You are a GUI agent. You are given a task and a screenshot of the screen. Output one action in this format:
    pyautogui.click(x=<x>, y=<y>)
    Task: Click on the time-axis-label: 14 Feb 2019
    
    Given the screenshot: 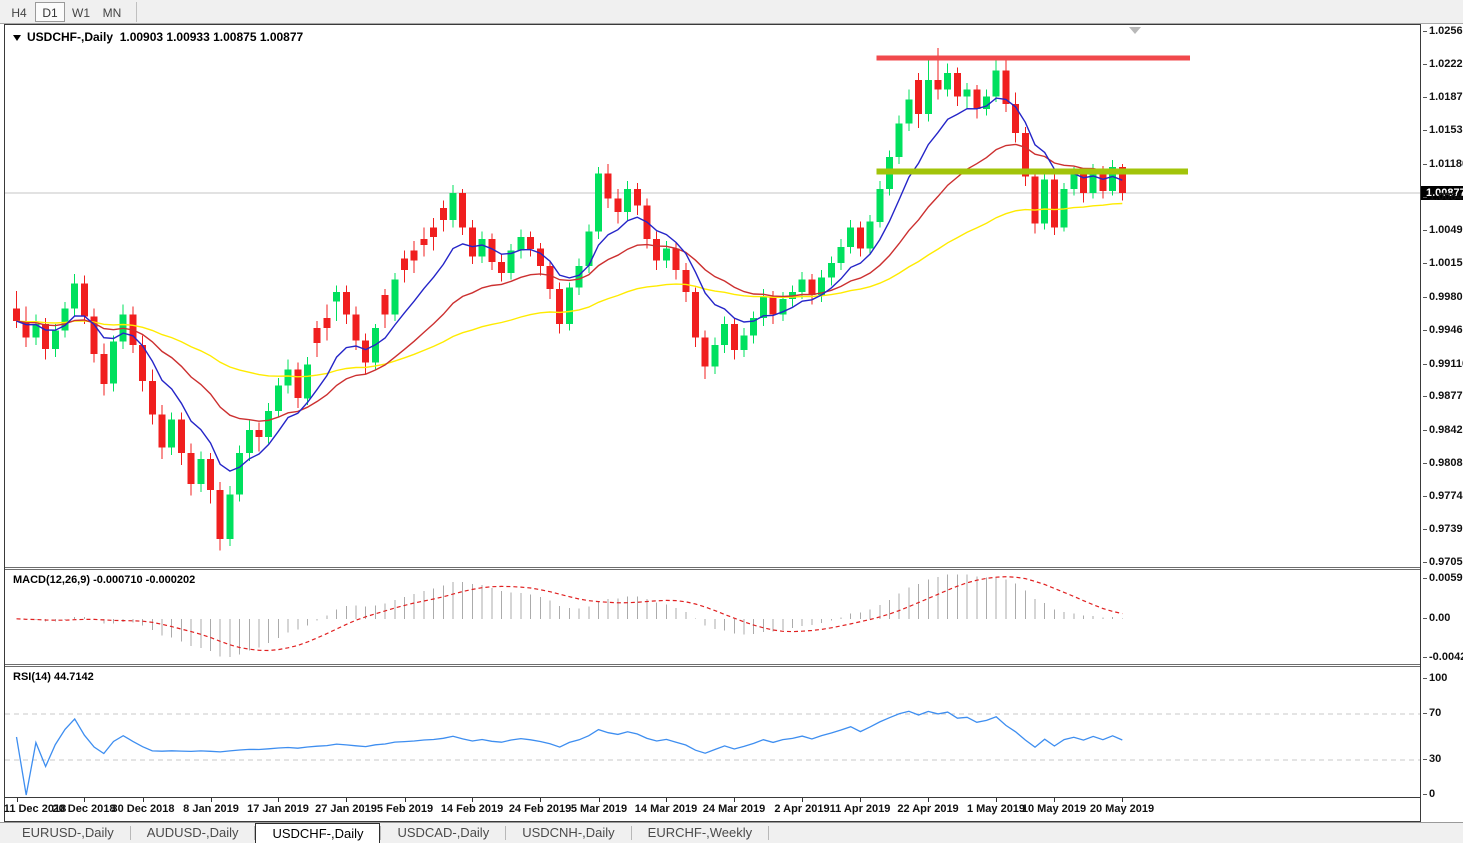 What is the action you would take?
    pyautogui.click(x=472, y=809)
    